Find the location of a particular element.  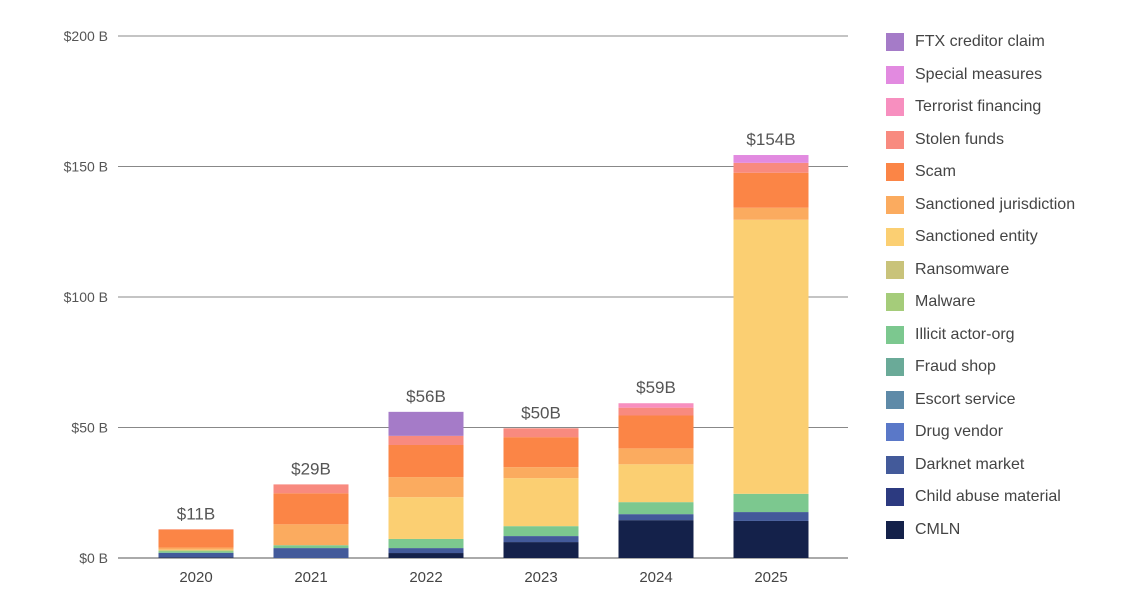

legend-label: Malware is located at coordinates (945, 302).